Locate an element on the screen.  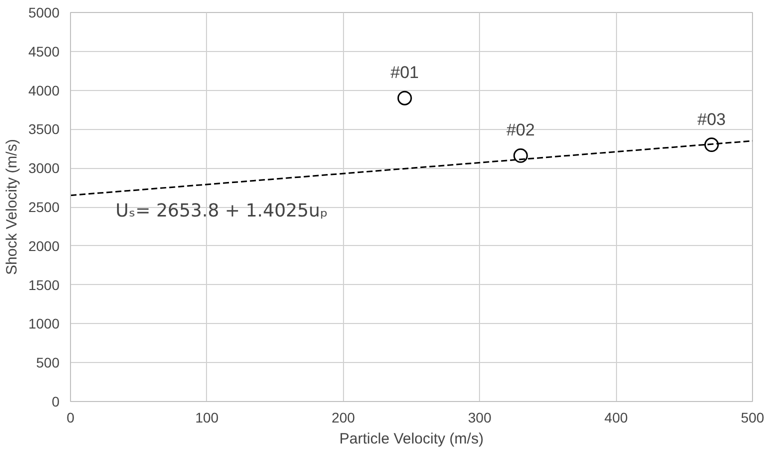
y-tick-label: 0 is located at coordinates (56, 402).